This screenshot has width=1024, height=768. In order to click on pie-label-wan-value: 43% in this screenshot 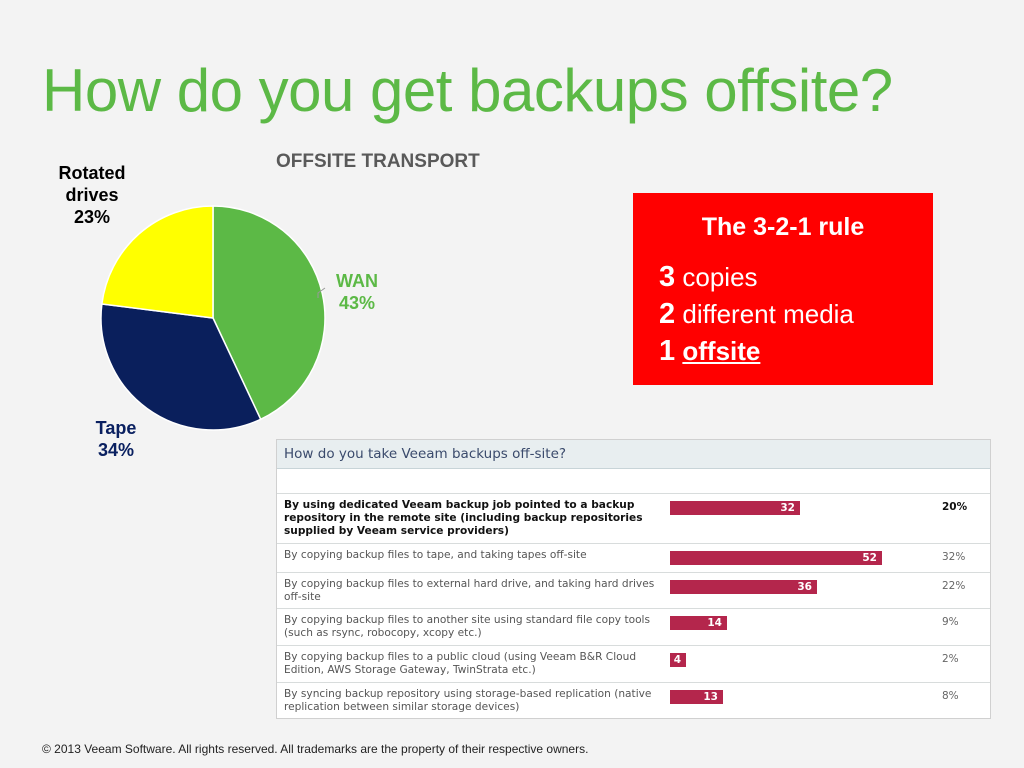, I will do `click(357, 303)`.